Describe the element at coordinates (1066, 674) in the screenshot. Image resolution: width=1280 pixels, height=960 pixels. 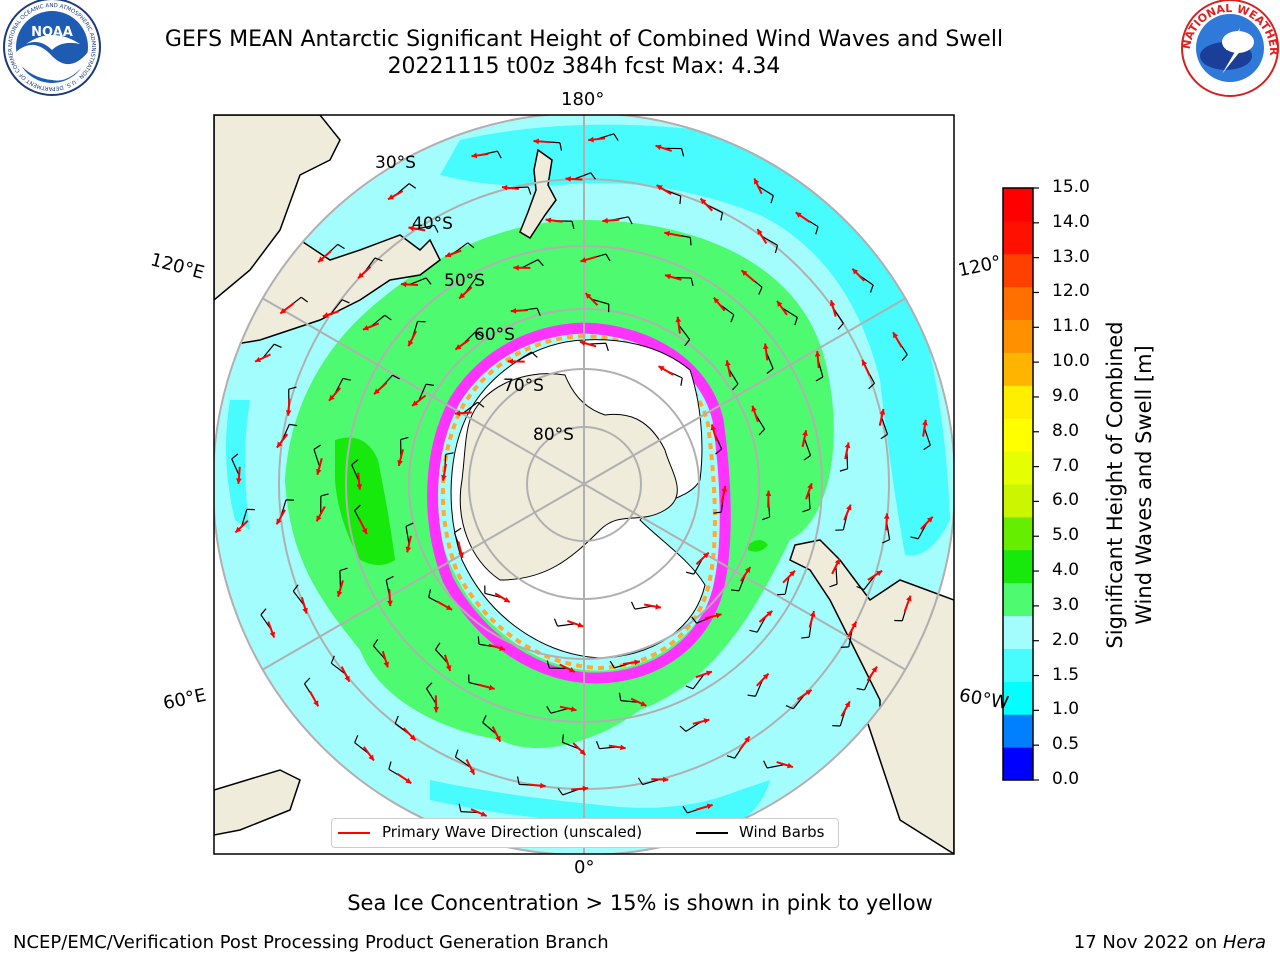
I see `colorbar-tick-label: 1.5` at that location.